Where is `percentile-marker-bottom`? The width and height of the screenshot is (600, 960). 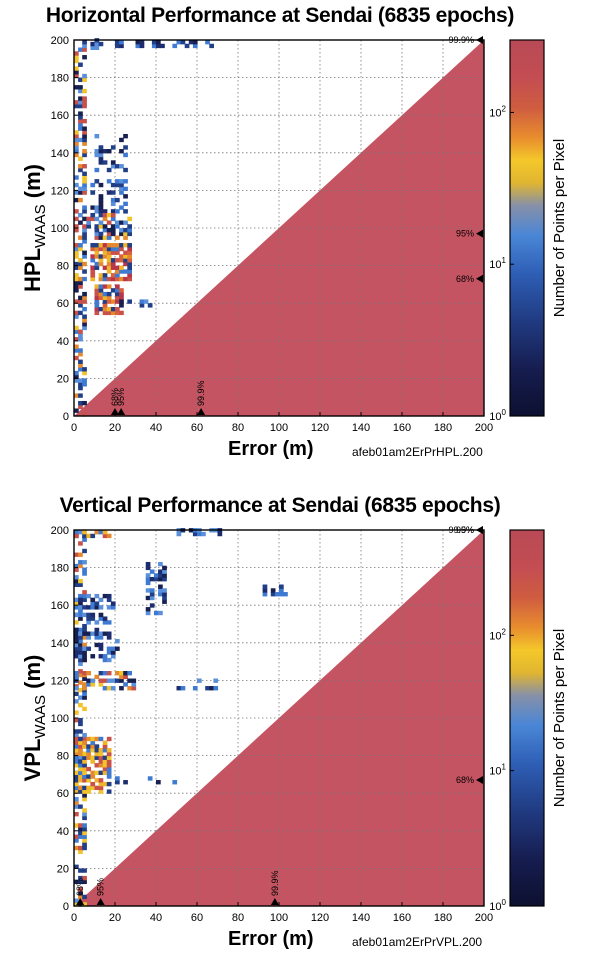 percentile-marker-bottom is located at coordinates (115, 411).